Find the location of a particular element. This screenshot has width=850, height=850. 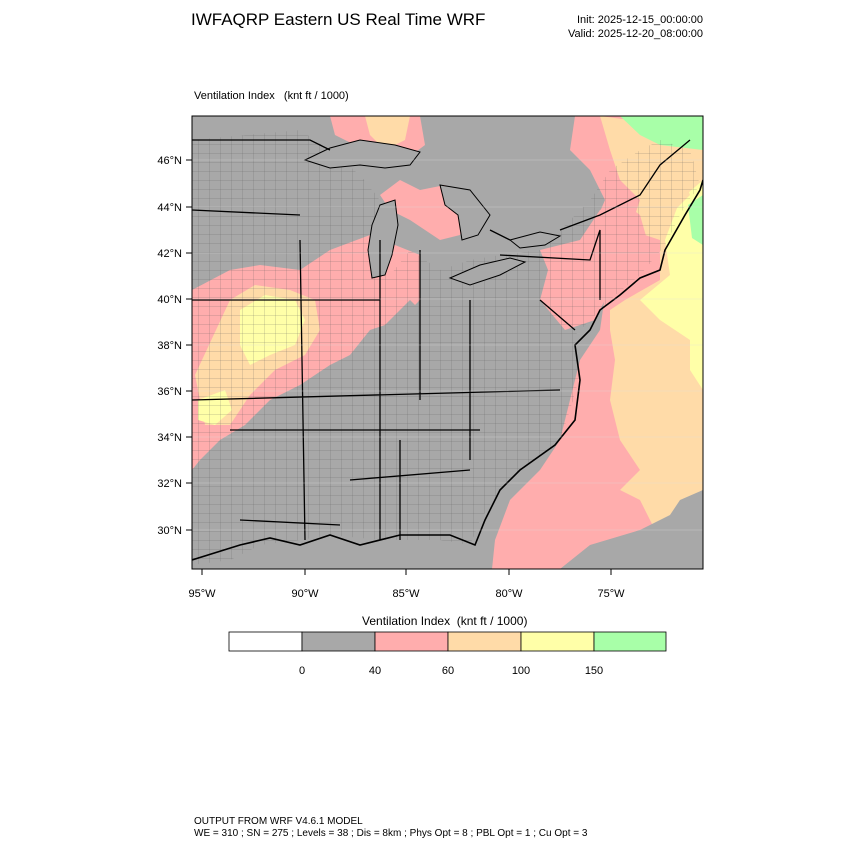

lon-tick-75: 75°W is located at coordinates (611, 594).